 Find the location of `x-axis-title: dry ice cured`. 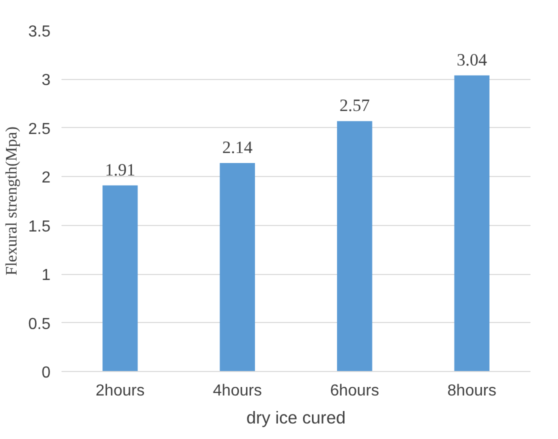

x-axis-title: dry ice cured is located at coordinates (296, 418).